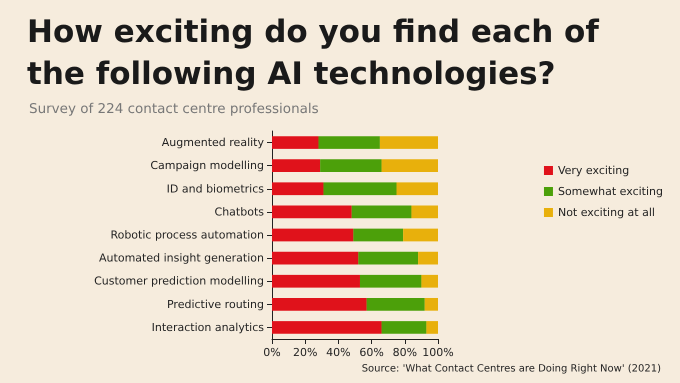 The height and width of the screenshot is (383, 680). Describe the element at coordinates (438, 352) in the screenshot. I see `x-tick-label: 100%` at that location.